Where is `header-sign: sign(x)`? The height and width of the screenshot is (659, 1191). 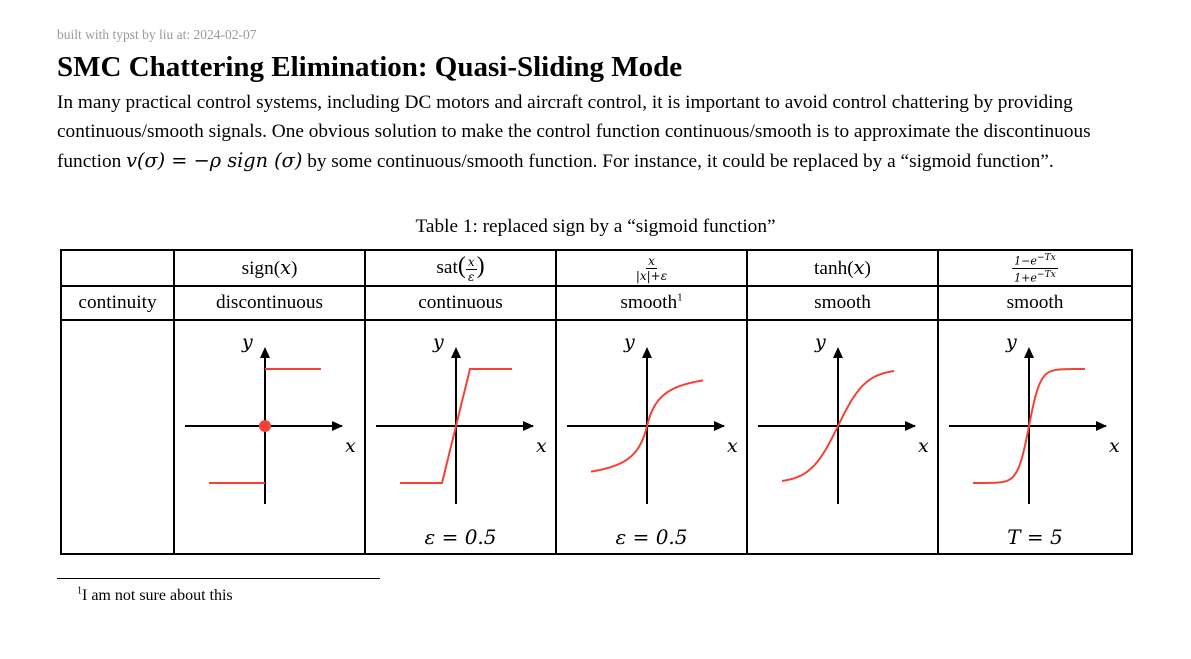
header-sign: sign(x) is located at coordinates (269, 268).